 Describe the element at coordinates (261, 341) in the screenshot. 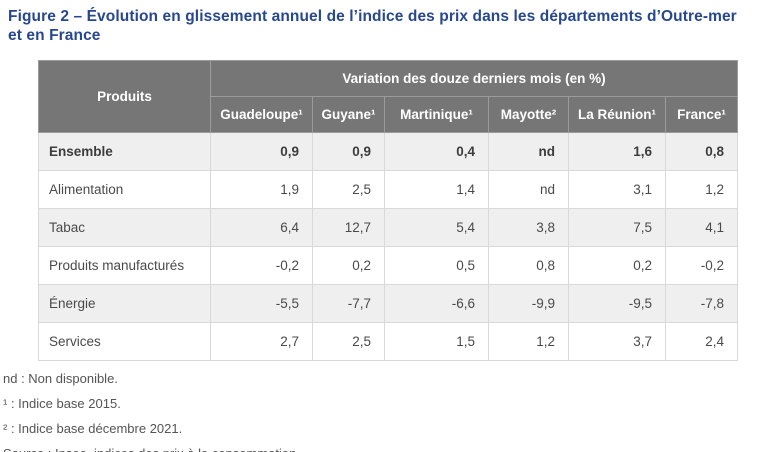

I see `cell: 2,7` at that location.